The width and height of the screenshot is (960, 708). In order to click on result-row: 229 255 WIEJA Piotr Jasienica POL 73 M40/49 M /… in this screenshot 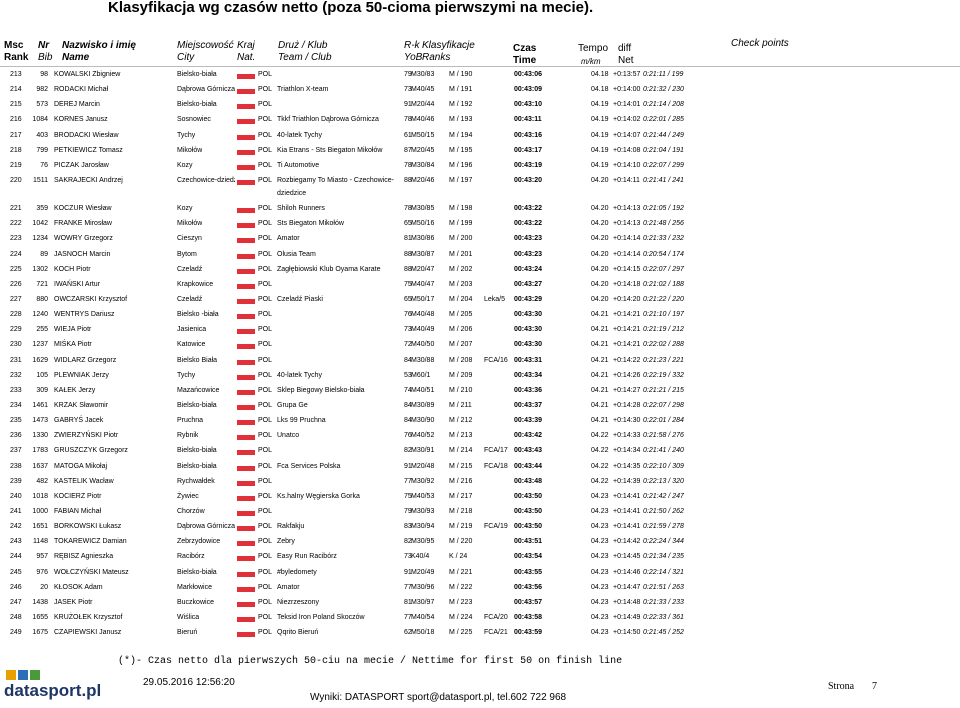, I will do `click(480, 329)`.